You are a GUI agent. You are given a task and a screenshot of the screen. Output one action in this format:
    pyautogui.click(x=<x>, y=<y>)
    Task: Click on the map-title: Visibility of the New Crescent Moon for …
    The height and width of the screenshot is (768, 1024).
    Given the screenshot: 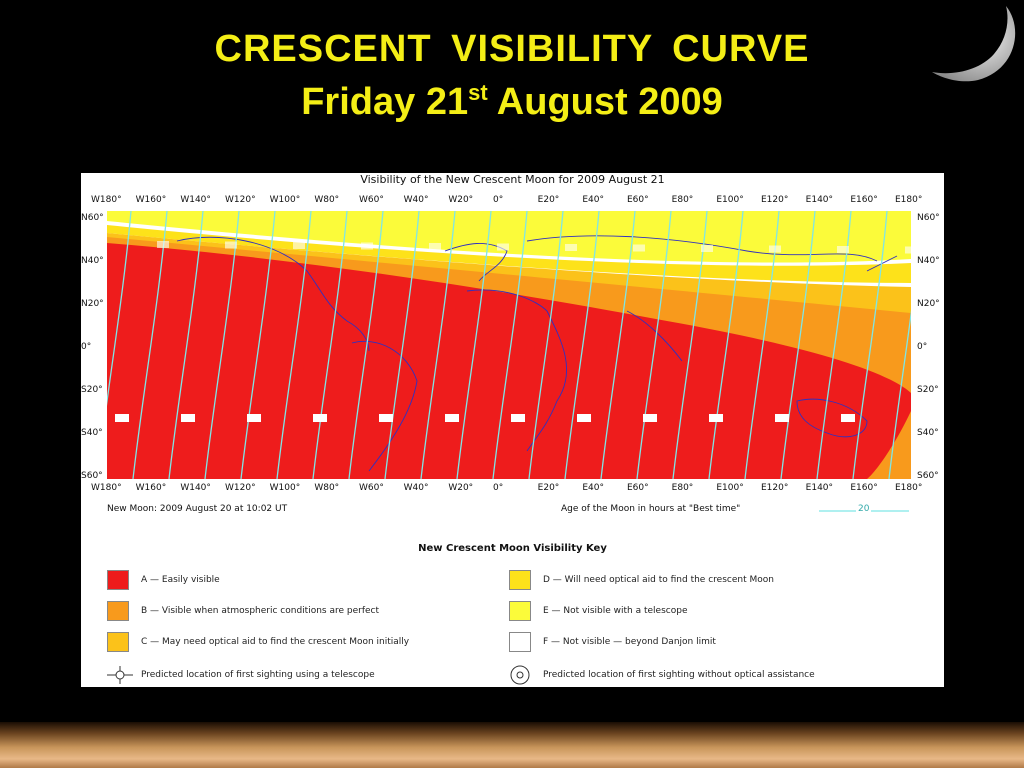 What is the action you would take?
    pyautogui.click(x=512, y=179)
    